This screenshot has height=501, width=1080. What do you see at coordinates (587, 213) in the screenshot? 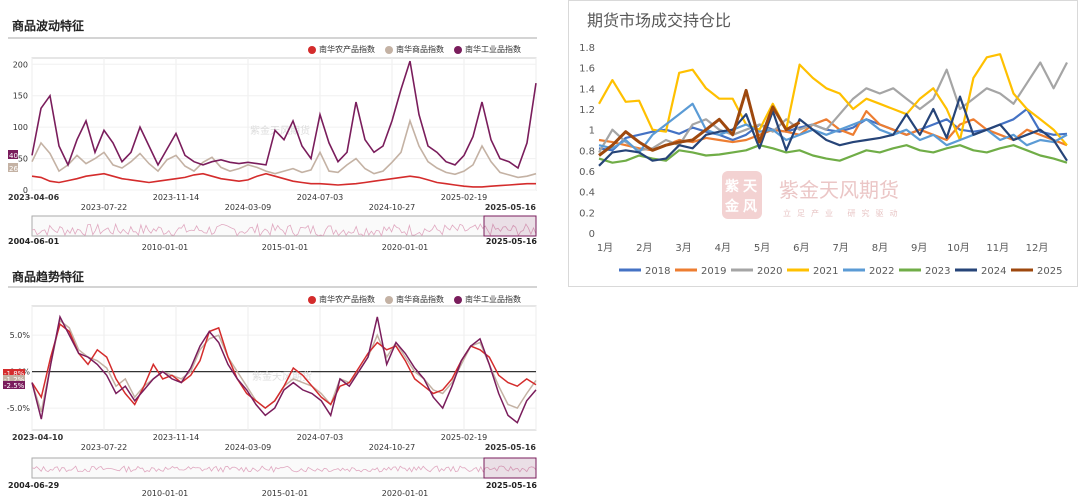
I see `y-tick-label: 0.2` at bounding box center [587, 213].